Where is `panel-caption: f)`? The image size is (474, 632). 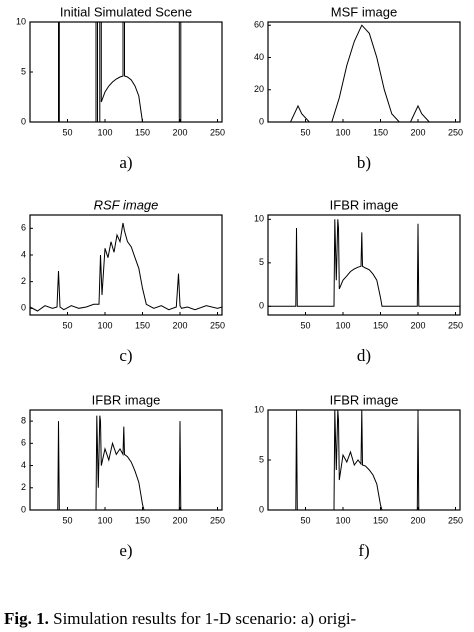 panel-caption: f) is located at coordinates (363, 550).